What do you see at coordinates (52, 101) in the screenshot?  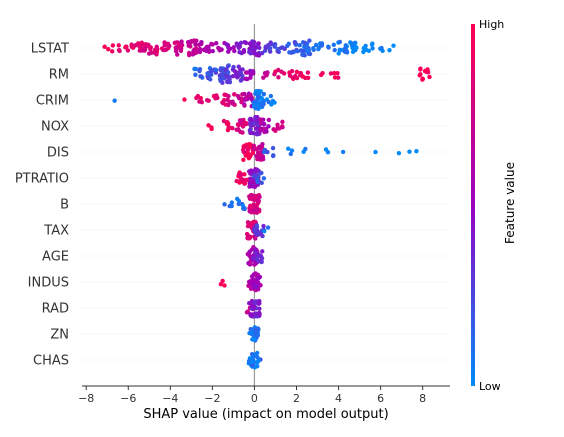 I see `feature-label: CRIM` at bounding box center [52, 101].